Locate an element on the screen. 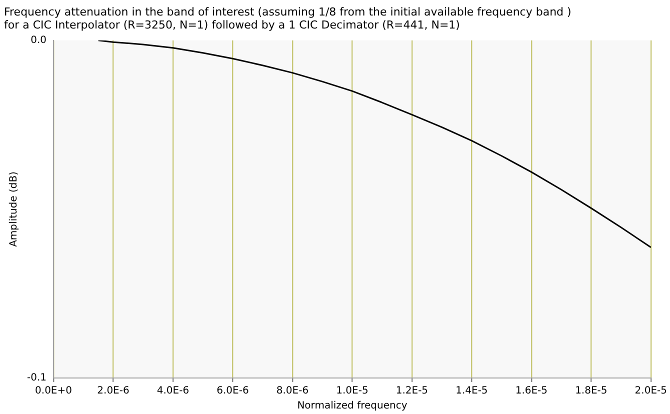 The height and width of the screenshot is (414, 670). x-tick-label: 2.0E-5 is located at coordinates (651, 391).